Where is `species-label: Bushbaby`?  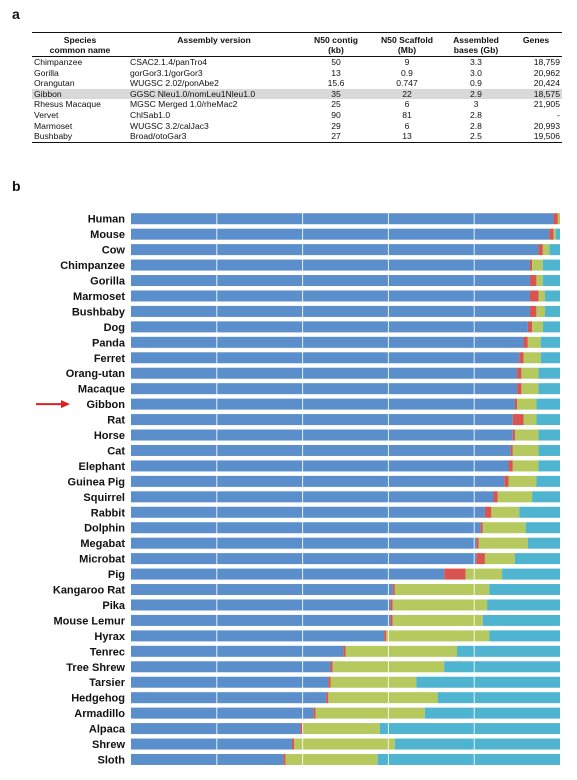 species-label: Bushbaby is located at coordinates (99, 312).